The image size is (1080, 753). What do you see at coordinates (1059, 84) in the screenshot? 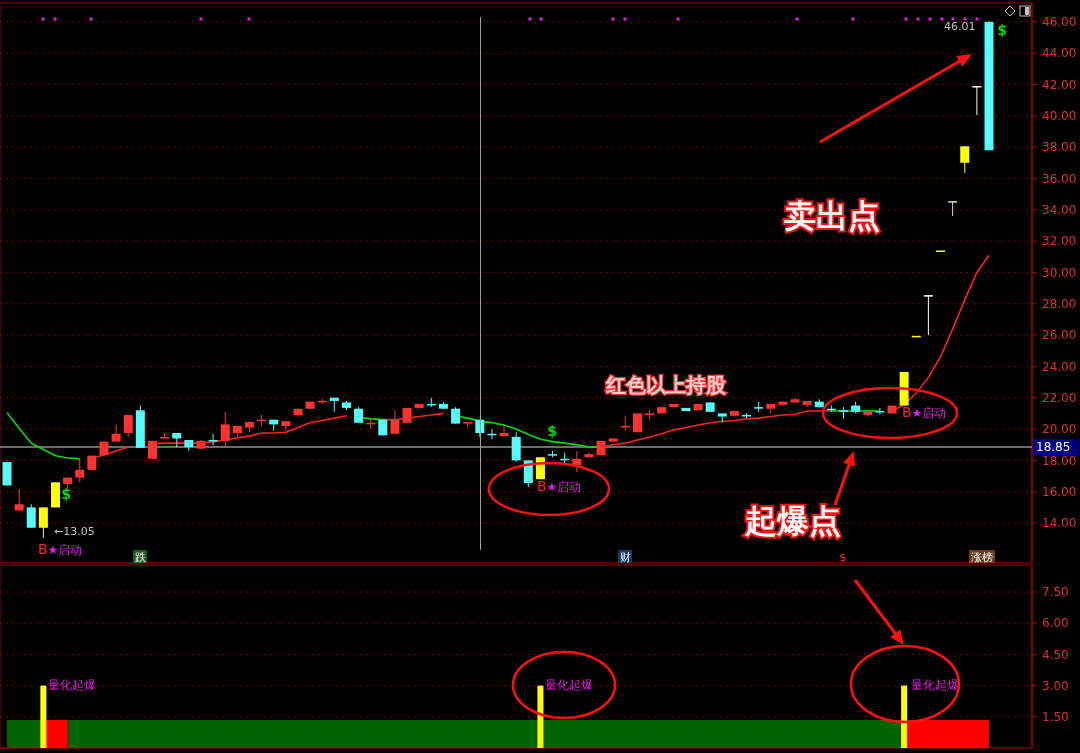
I see `y-tick-label: 42.00` at bounding box center [1059, 84].